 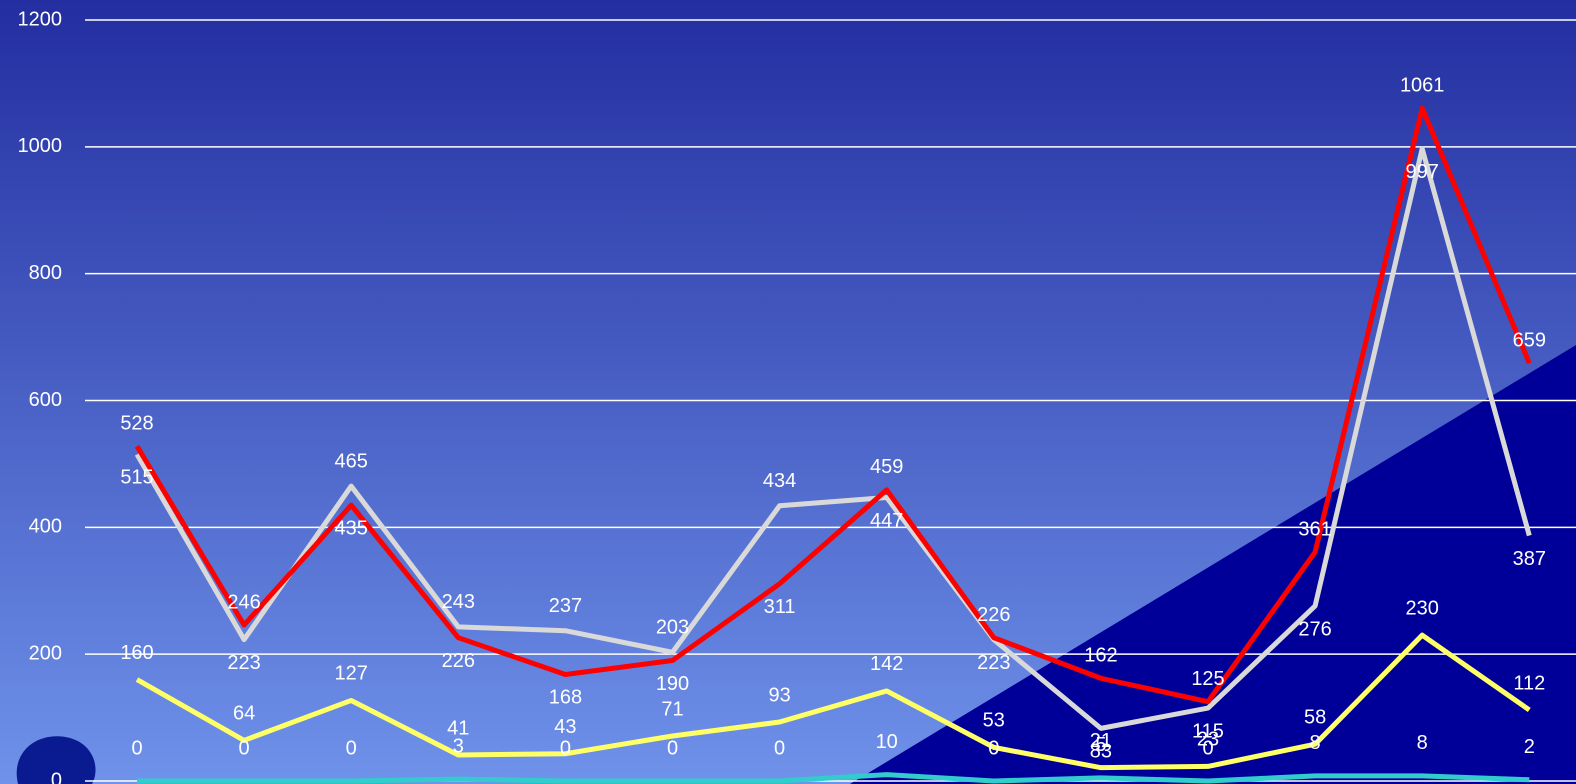 I want to click on data-label: 2, so click(x=1529, y=747).